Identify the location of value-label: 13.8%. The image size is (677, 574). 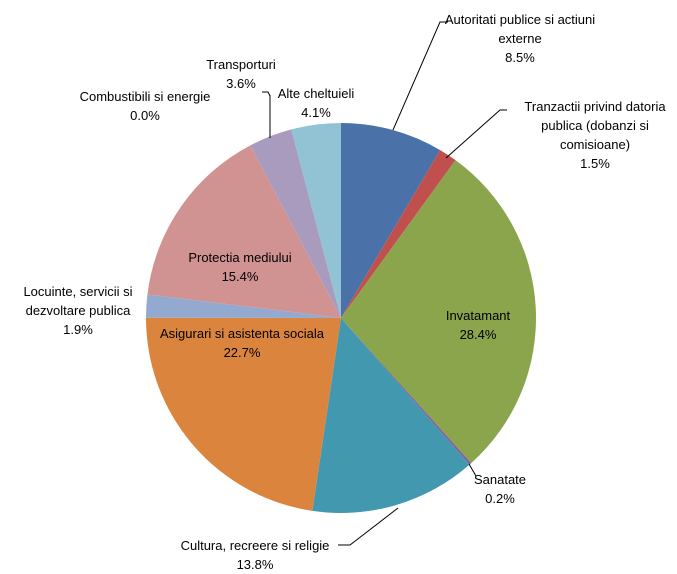
(255, 564).